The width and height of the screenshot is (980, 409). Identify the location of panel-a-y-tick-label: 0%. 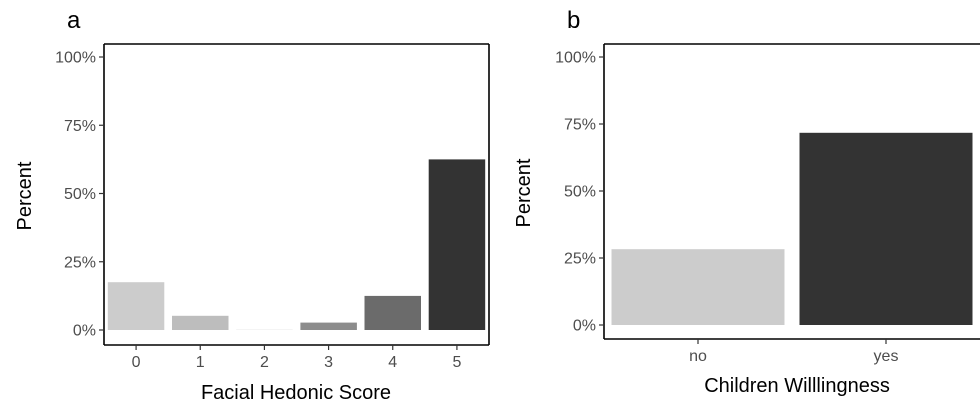
(84, 331).